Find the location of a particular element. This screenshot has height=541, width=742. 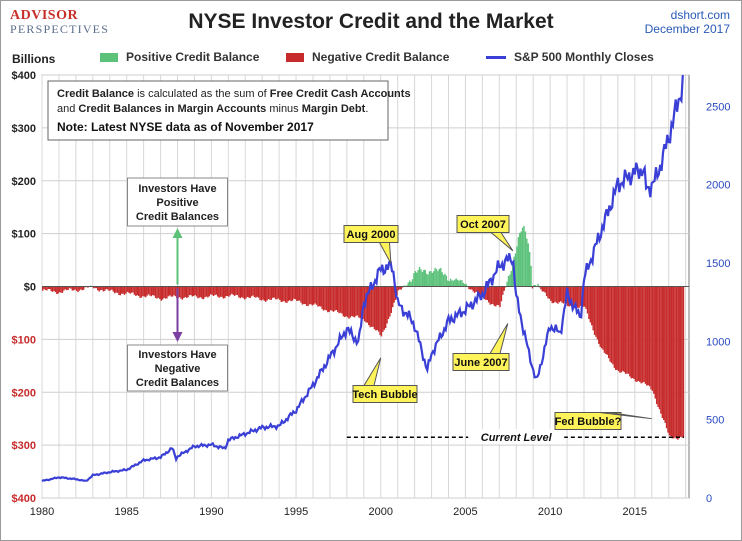

callout-oct-2007-text: Oct 2007 is located at coordinates (483, 225).